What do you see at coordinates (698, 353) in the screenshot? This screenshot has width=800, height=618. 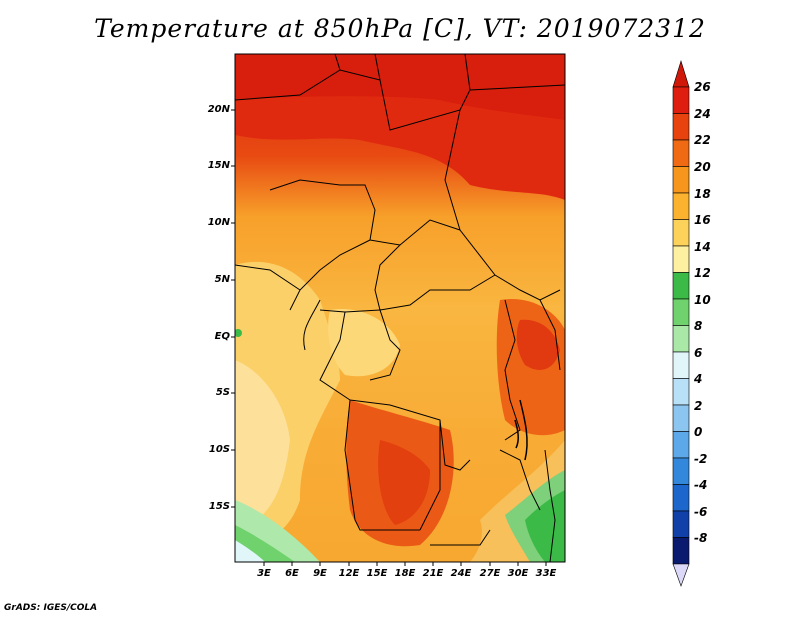 I see `colorbar-label: 6` at bounding box center [698, 353].